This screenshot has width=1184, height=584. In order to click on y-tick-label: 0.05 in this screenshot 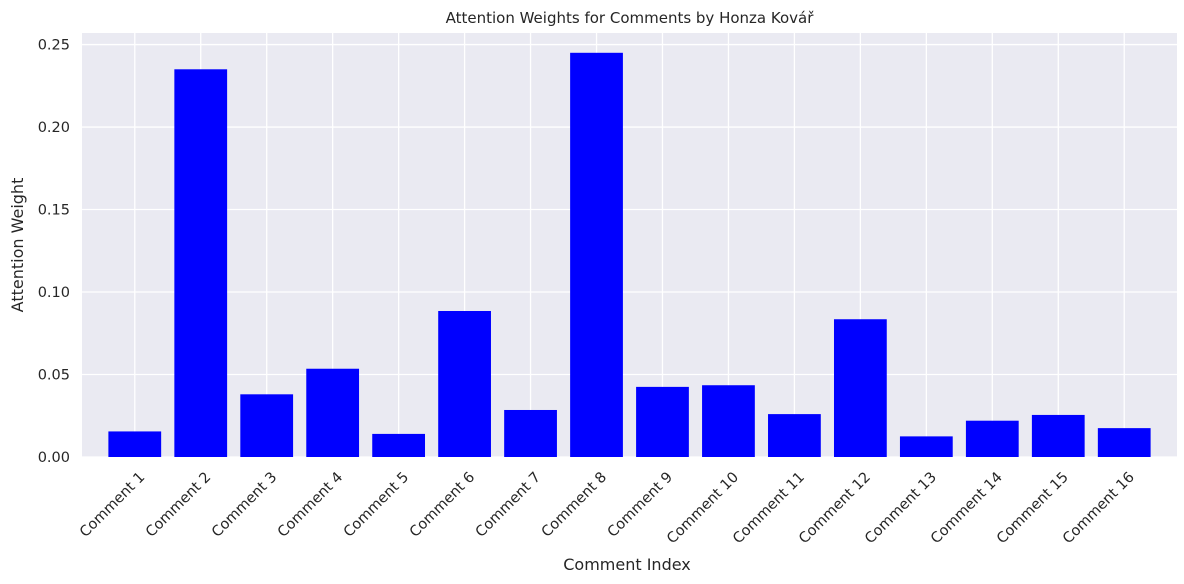, I will do `click(54, 376)`.